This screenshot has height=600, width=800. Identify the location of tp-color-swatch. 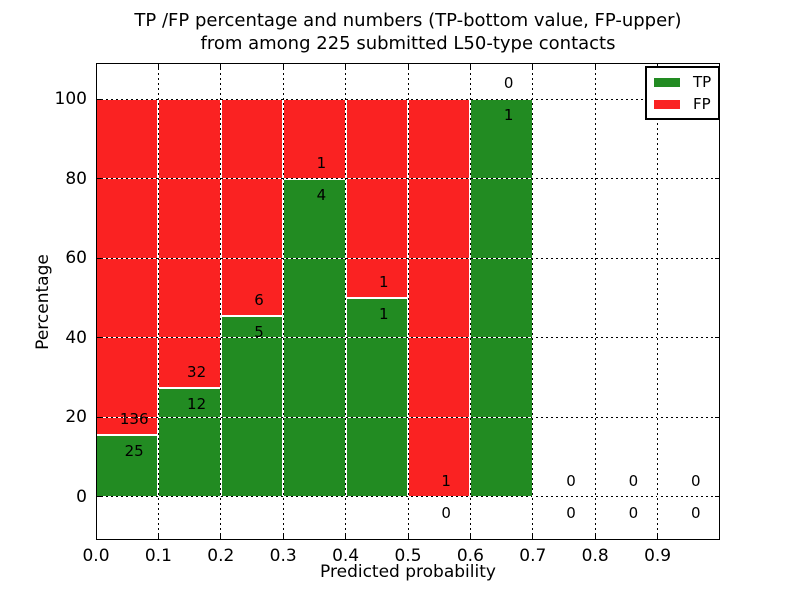
(667, 82).